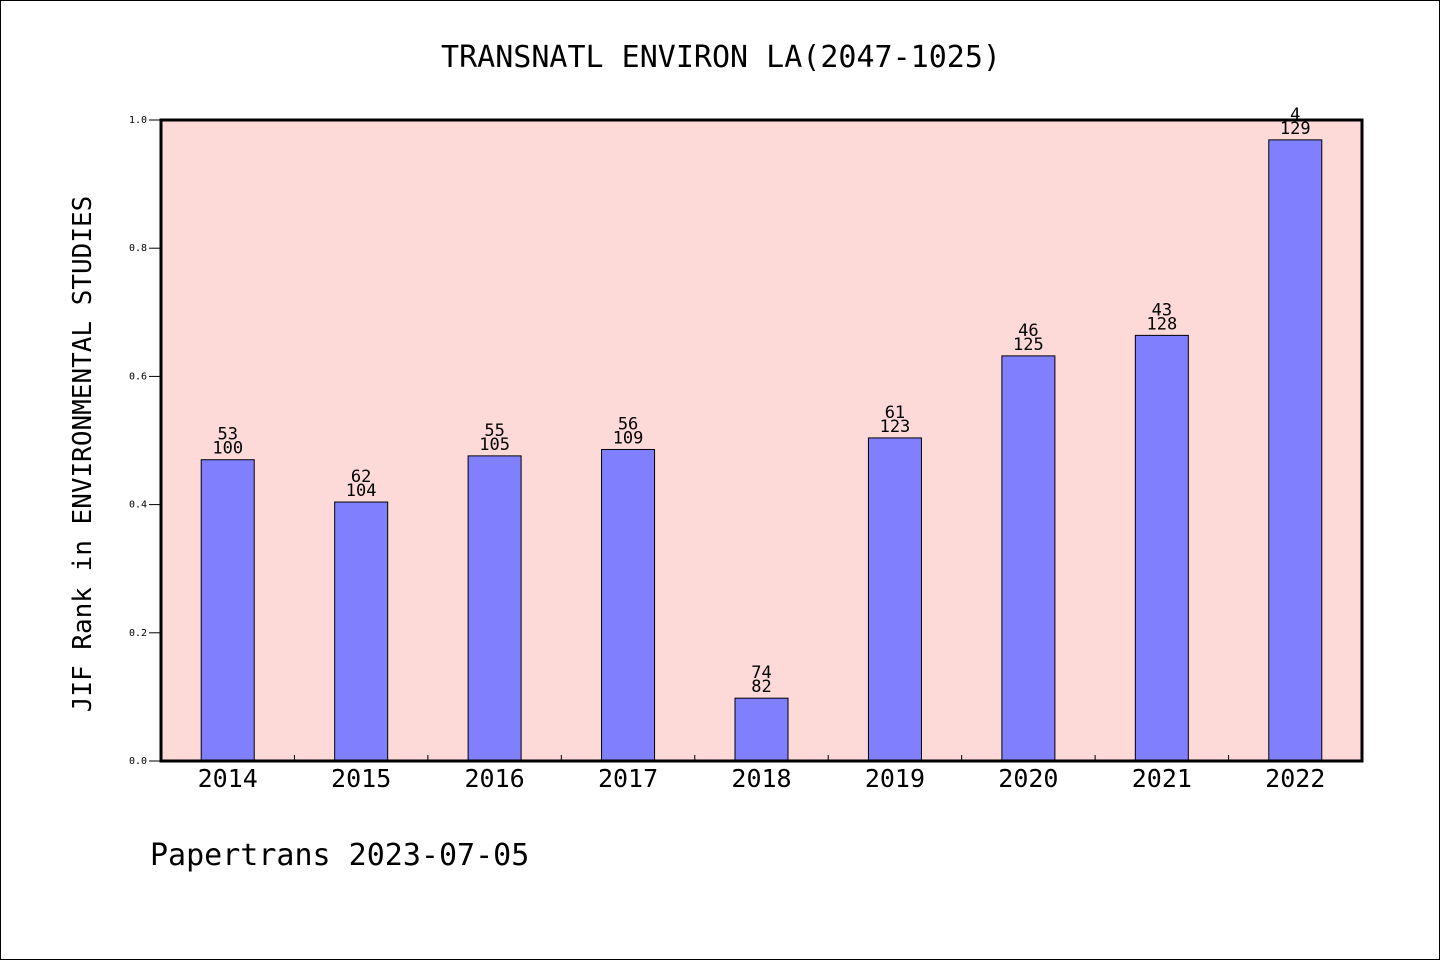  What do you see at coordinates (361, 491) in the screenshot?
I see `bar-total-label: 104` at bounding box center [361, 491].